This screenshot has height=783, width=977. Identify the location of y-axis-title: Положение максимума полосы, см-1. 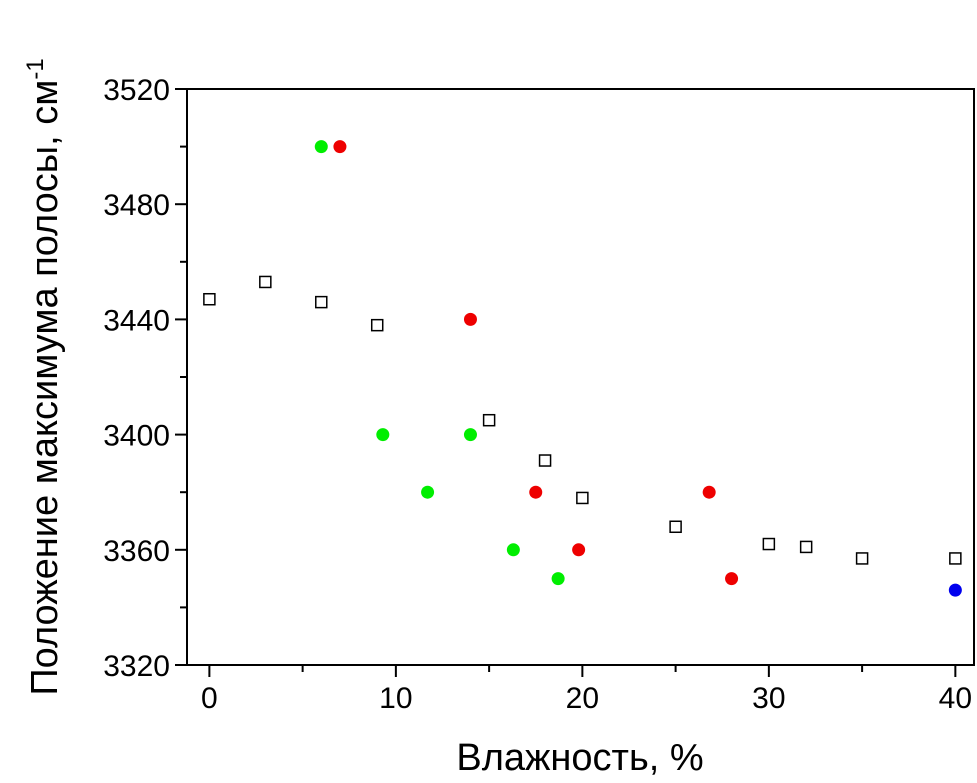
(44, 376).